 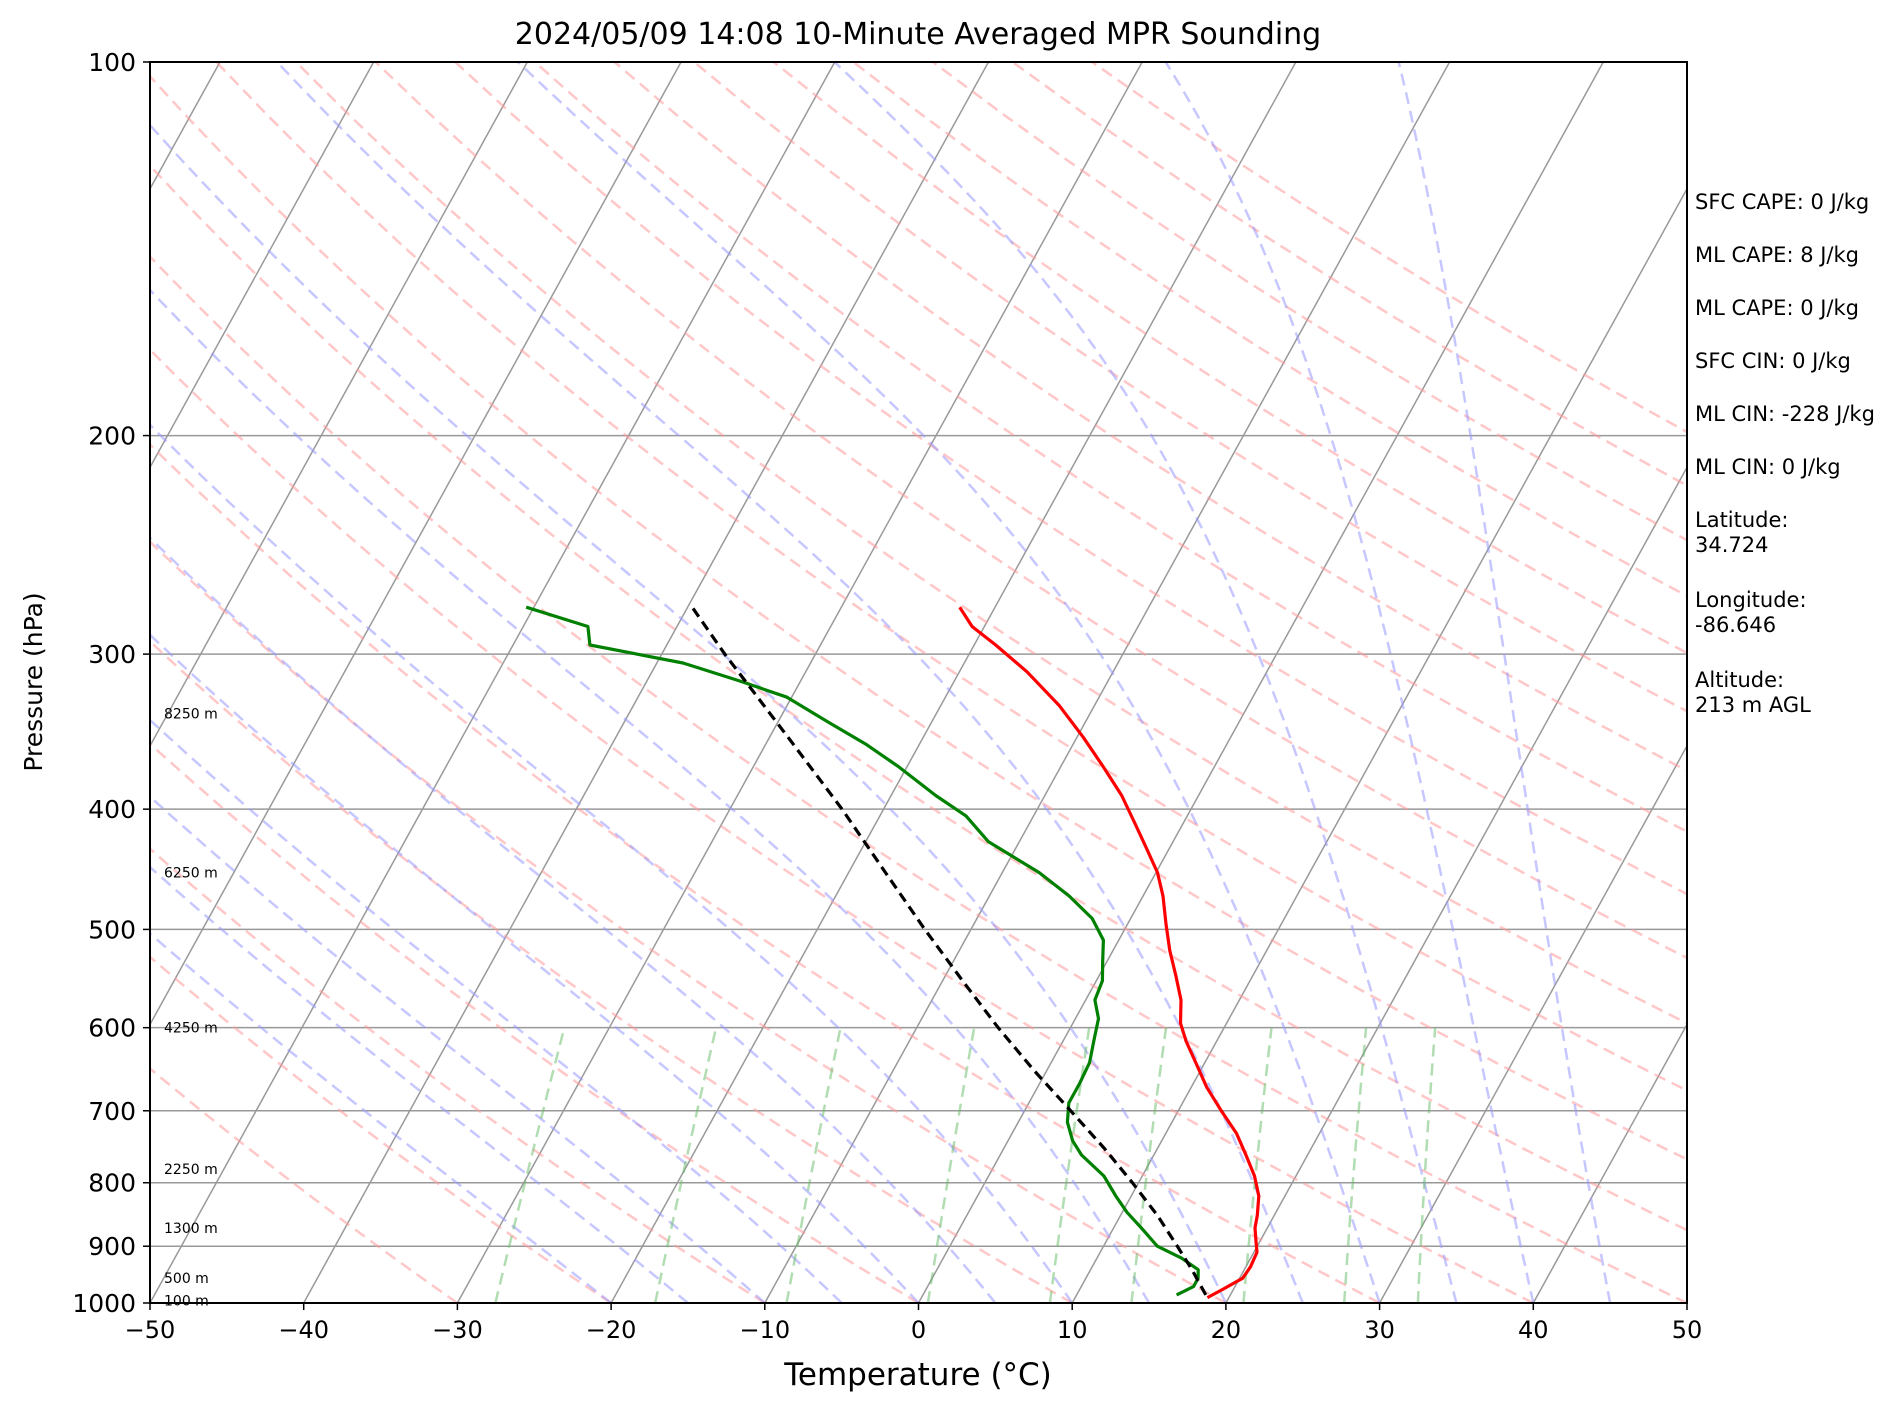 I want to click on longitude-label: Longitude:, so click(x=1751, y=600).